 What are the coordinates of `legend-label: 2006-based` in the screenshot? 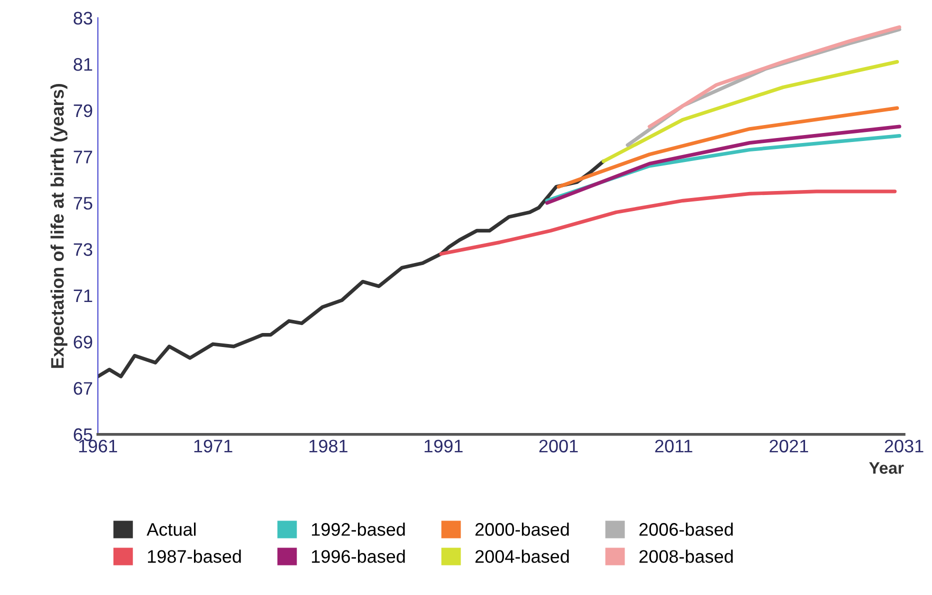 It's located at (686, 529).